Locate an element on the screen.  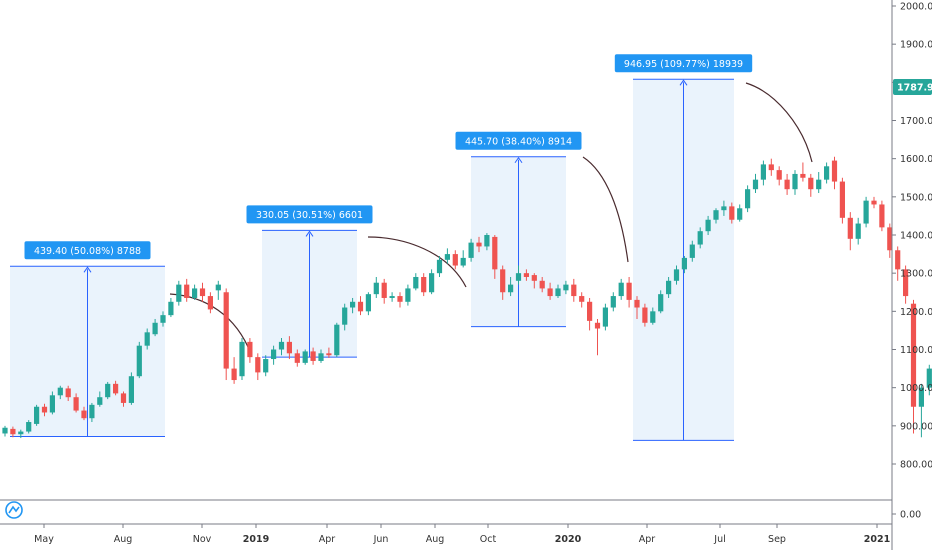
range-label-4: 946.95 (109.77%) 18939 is located at coordinates (683, 64).